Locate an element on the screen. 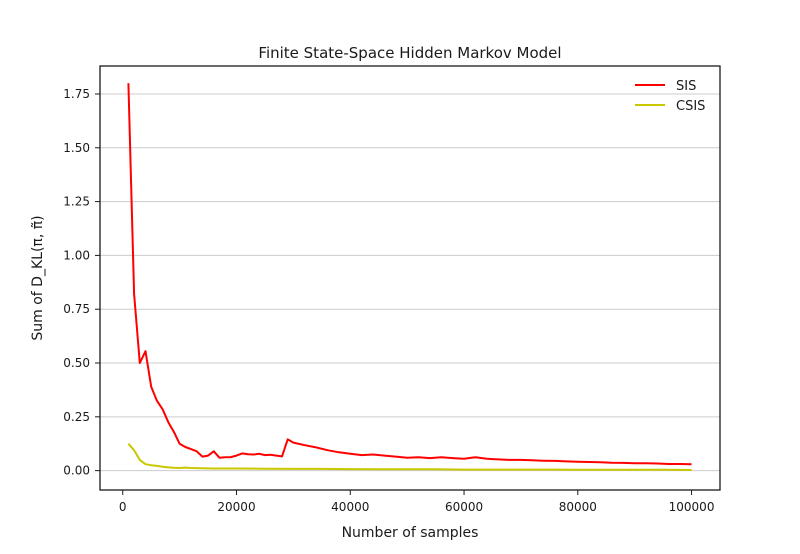 This screenshot has width=800, height=554. x-tick-label: 80000 is located at coordinates (578, 507).